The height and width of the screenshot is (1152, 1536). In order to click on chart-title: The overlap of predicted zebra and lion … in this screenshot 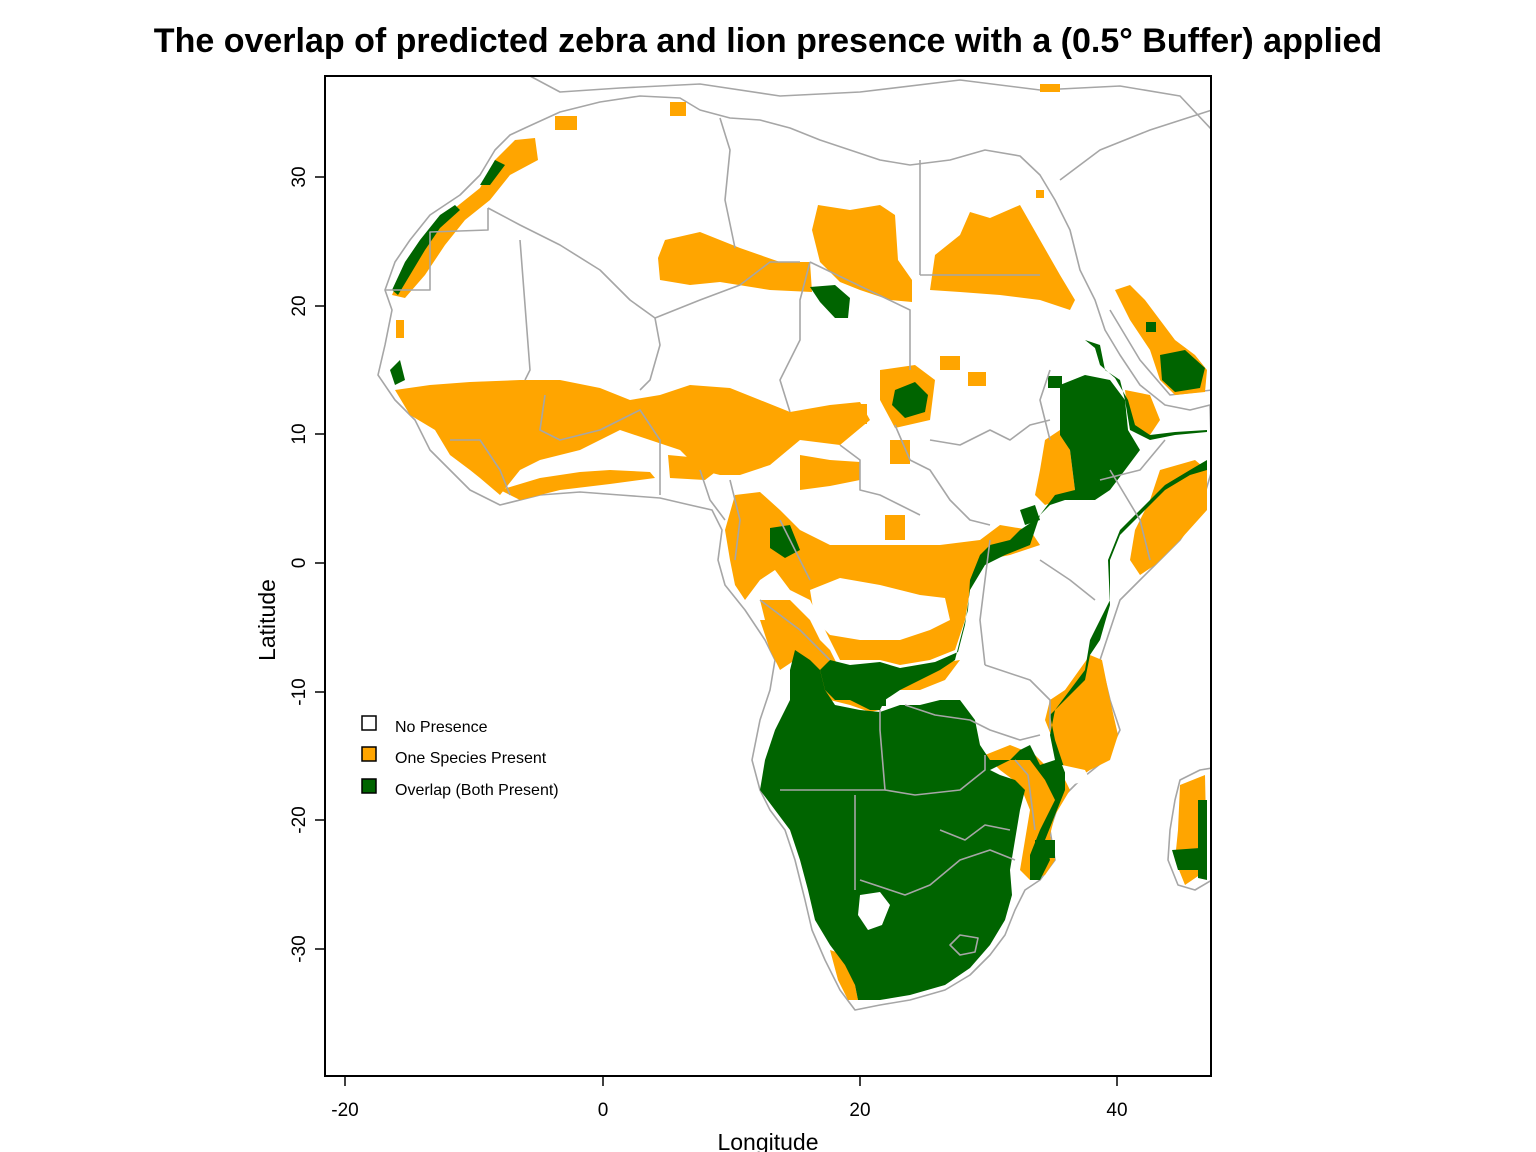, I will do `click(768, 41)`.